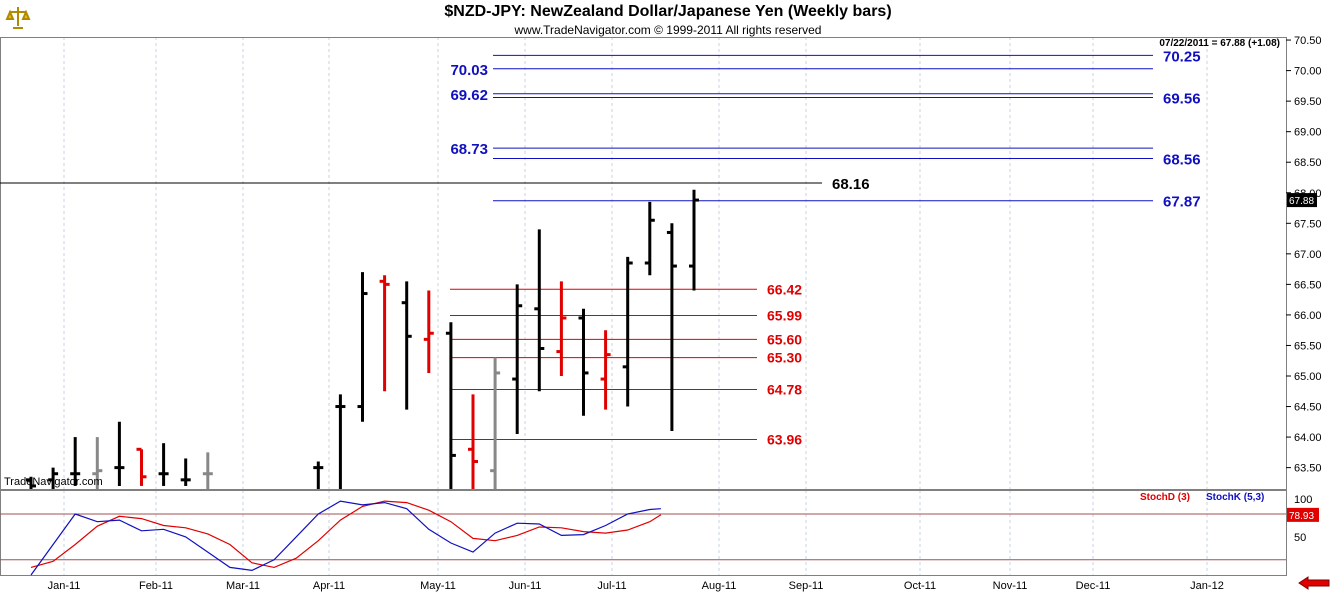  What do you see at coordinates (1314, 583) in the screenshot?
I see `back-arrow-icon` at bounding box center [1314, 583].